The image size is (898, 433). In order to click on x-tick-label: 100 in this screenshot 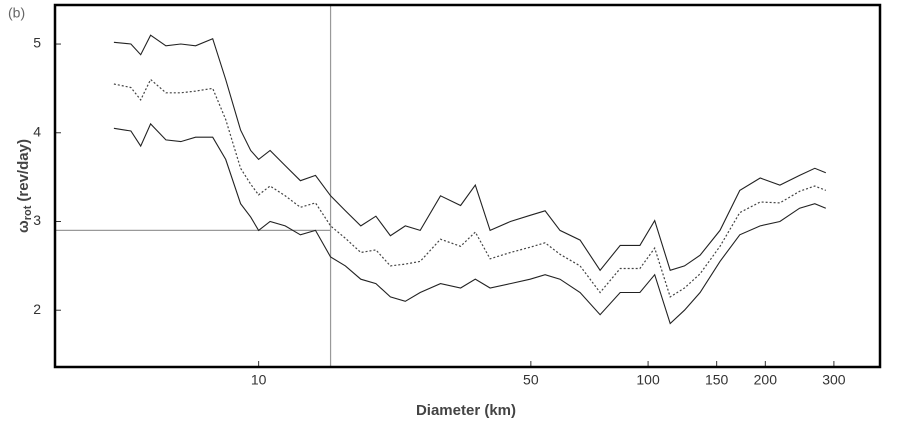, I will do `click(648, 380)`.